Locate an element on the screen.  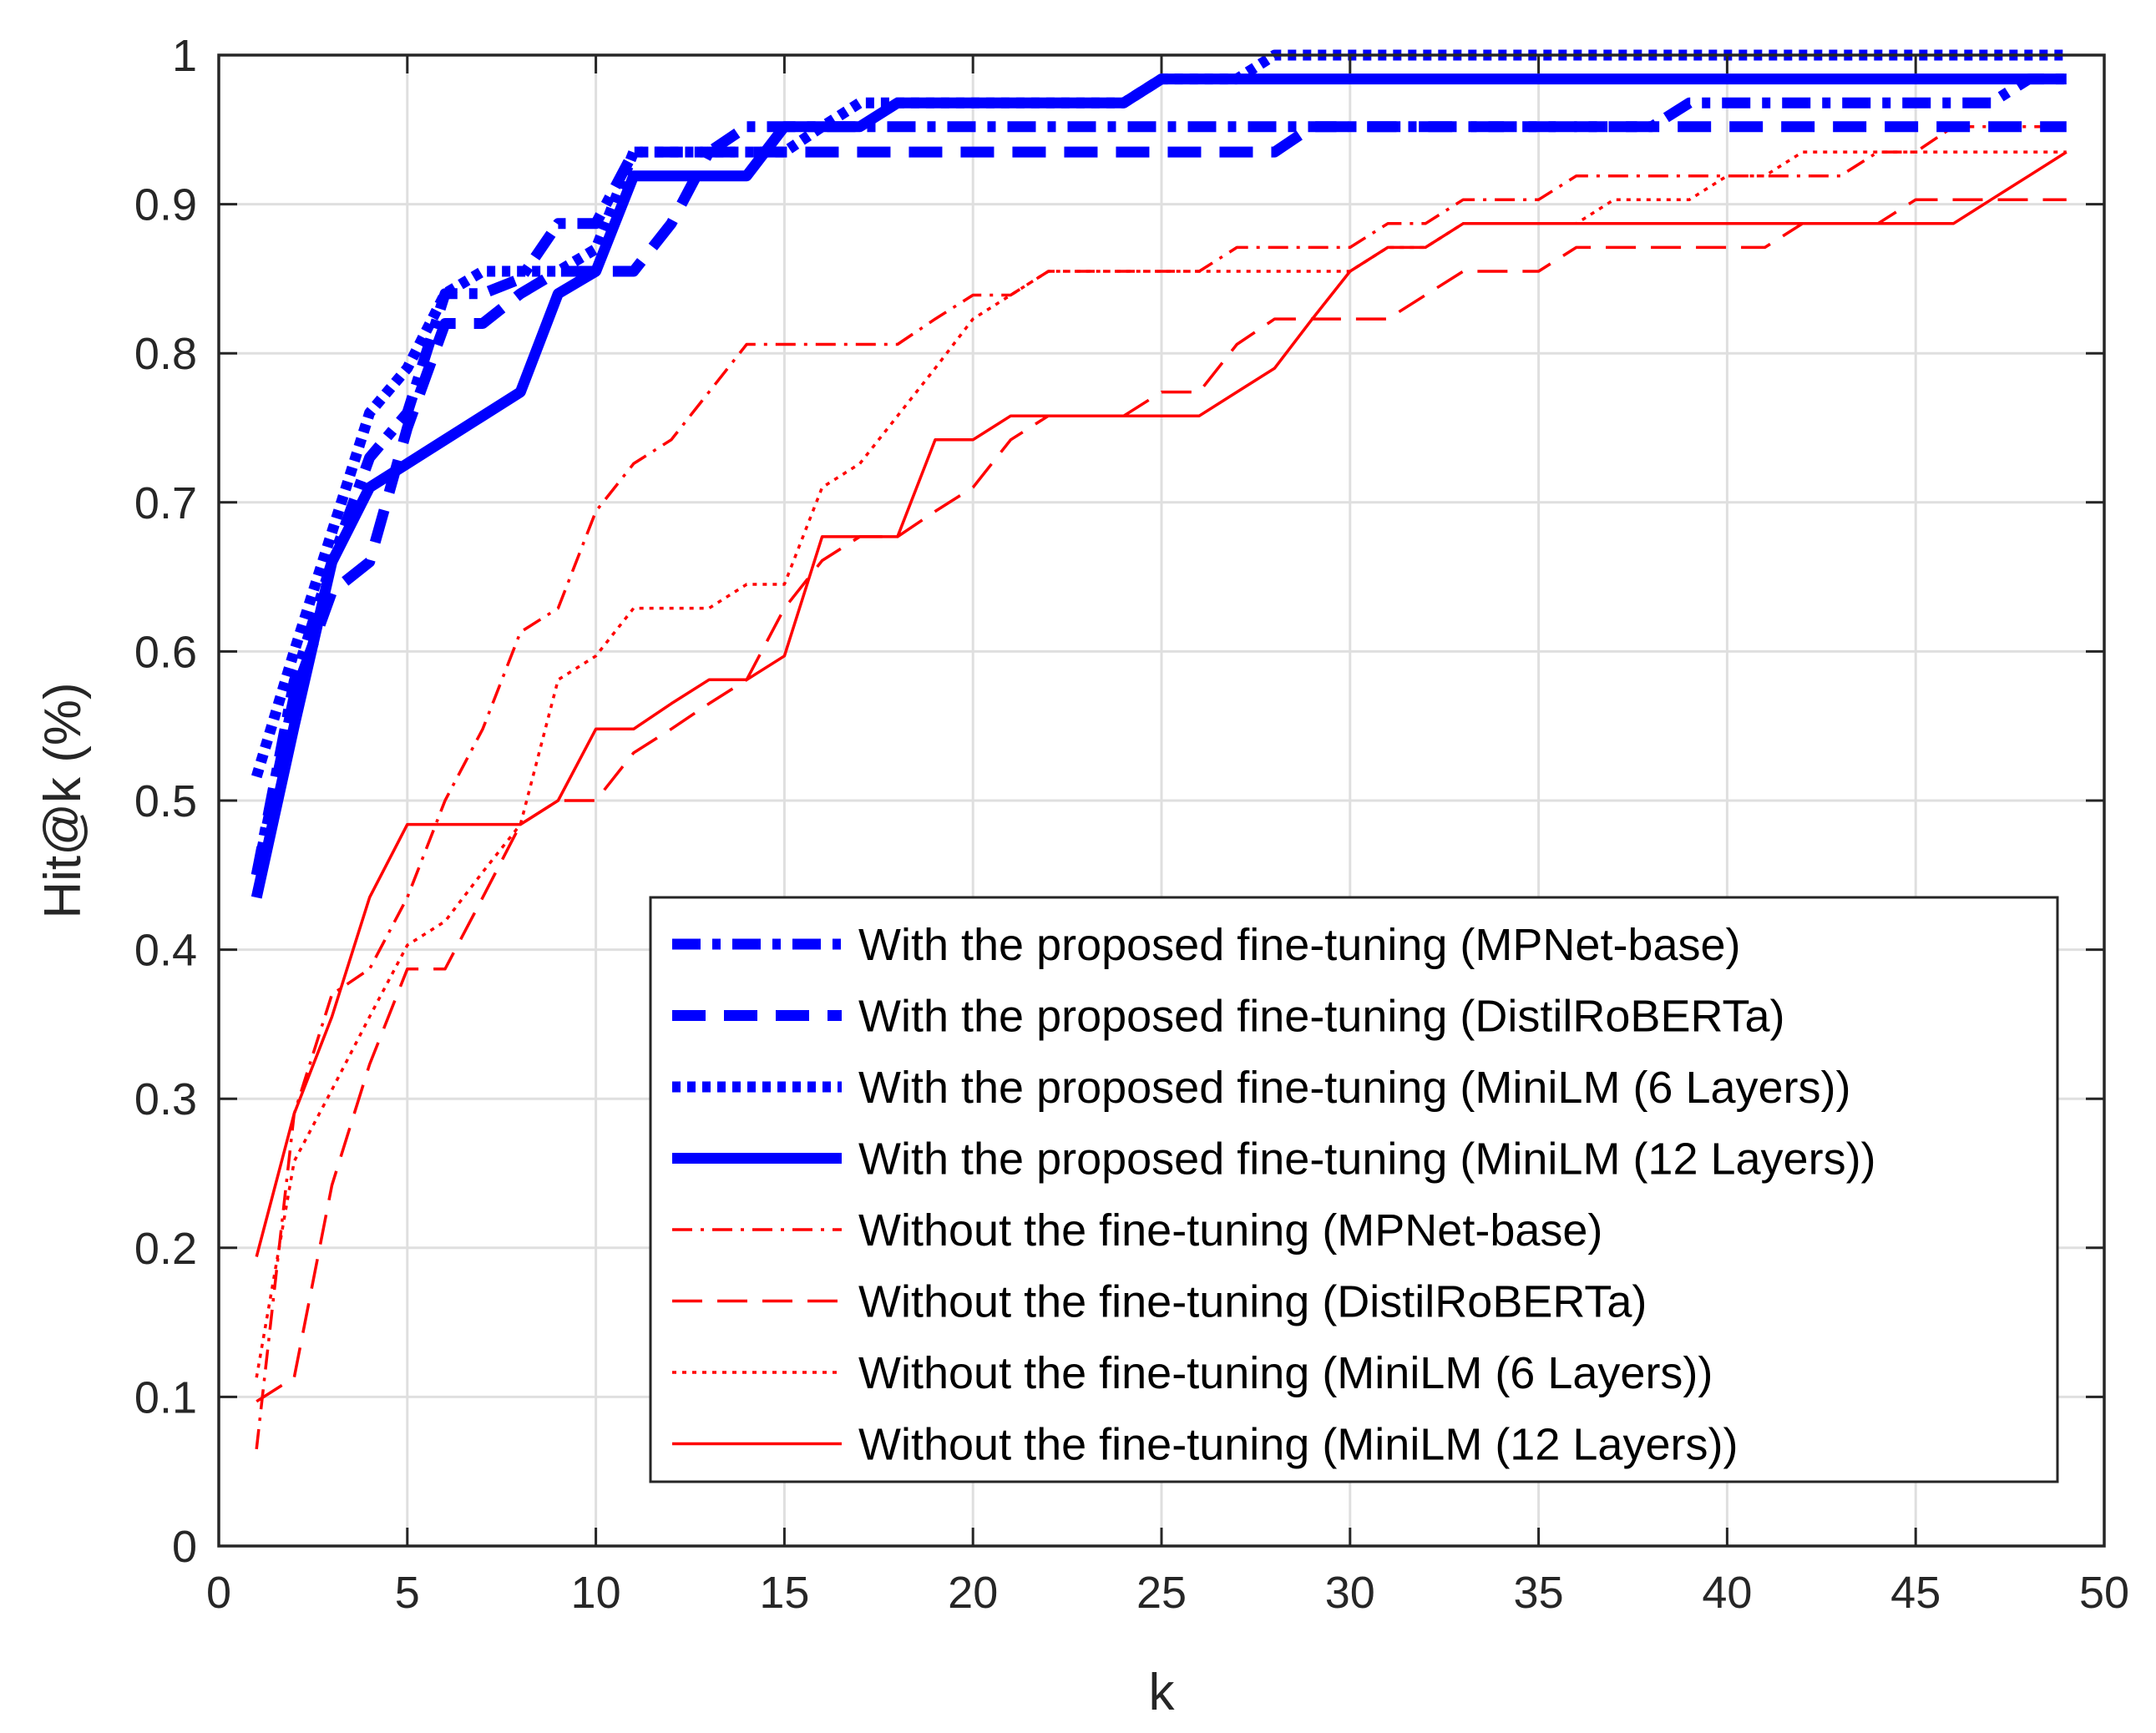
x-tick-label: 0 is located at coordinates (218, 1593).